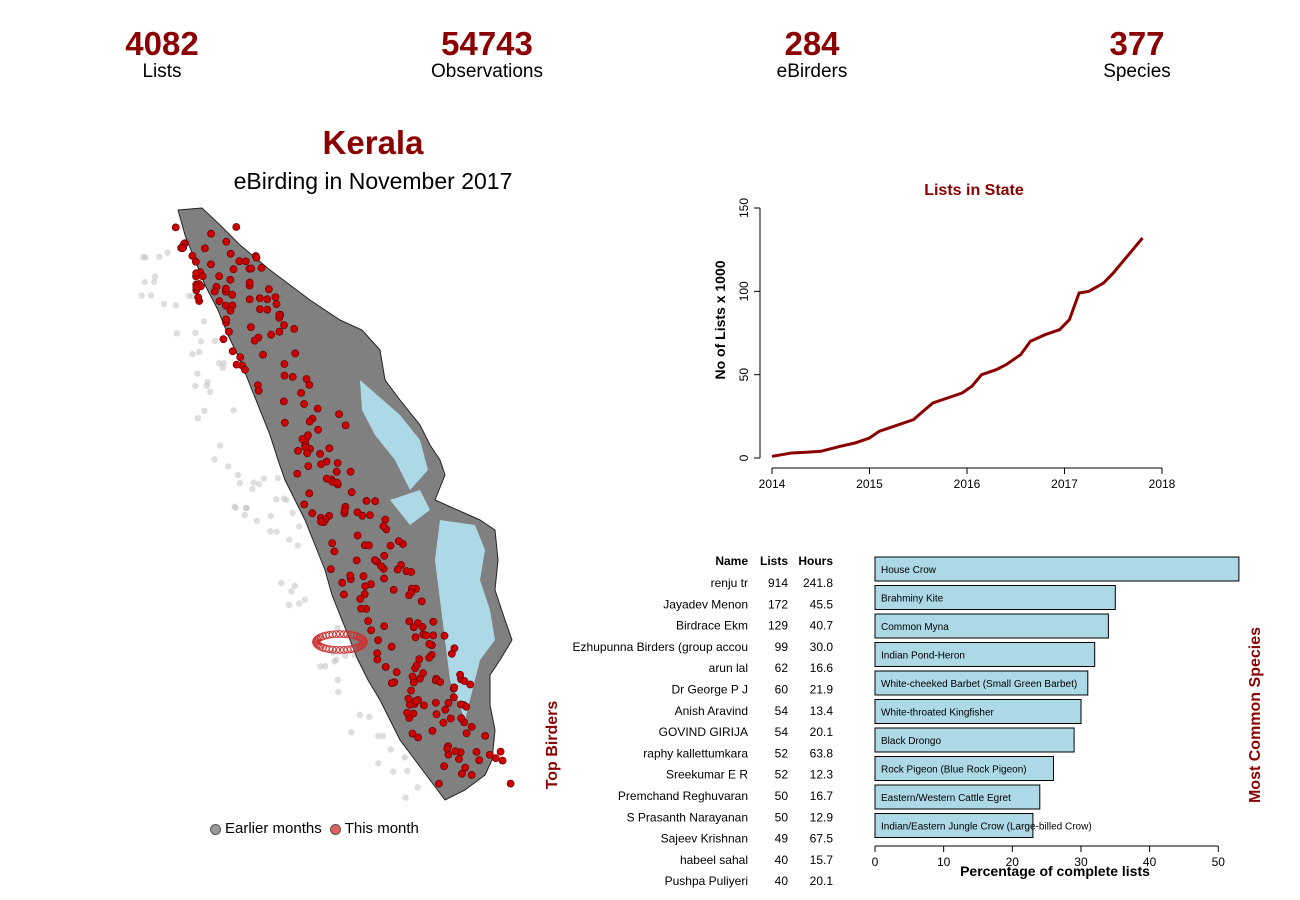  Describe the element at coordinates (749, 881) in the screenshot. I see `table-row: Pushpa Puliyeri 40 20.1` at that location.